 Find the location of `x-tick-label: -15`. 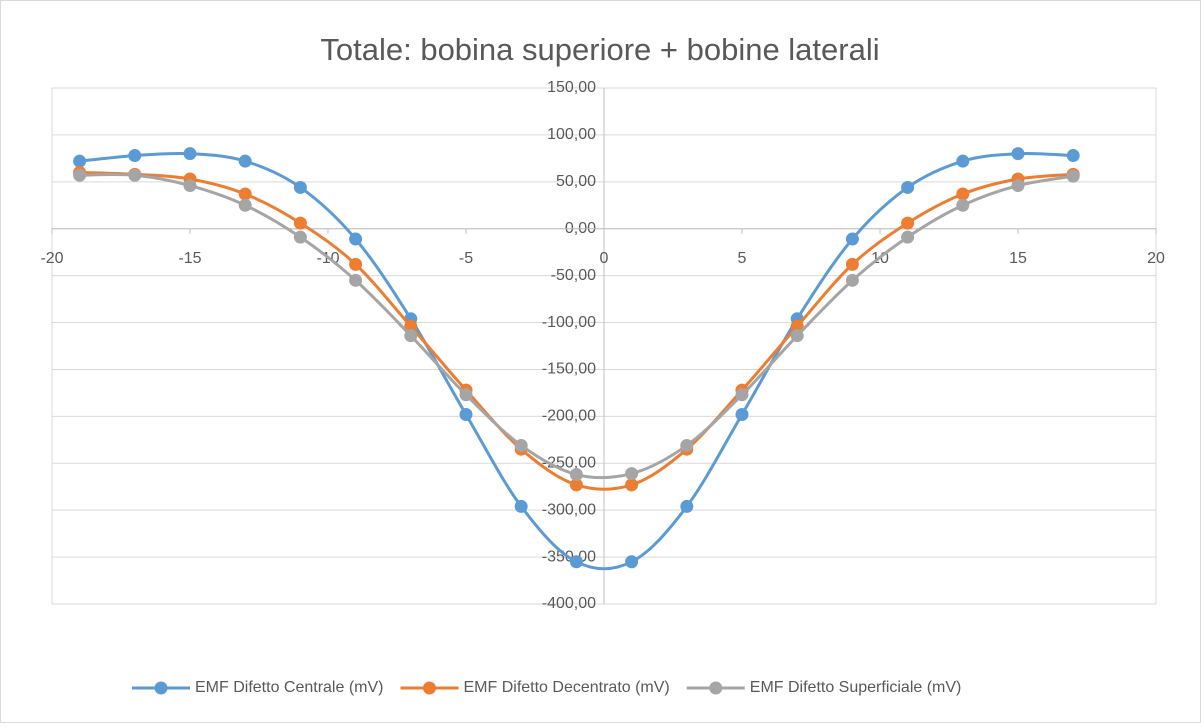

x-tick-label: -15 is located at coordinates (189, 258).